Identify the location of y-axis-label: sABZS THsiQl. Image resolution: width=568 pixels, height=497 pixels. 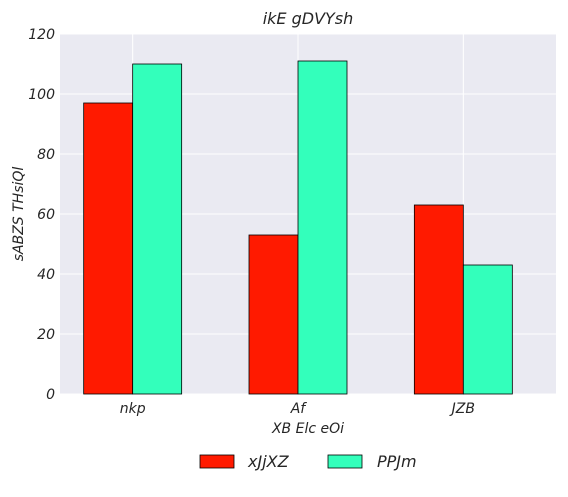
(19, 214).